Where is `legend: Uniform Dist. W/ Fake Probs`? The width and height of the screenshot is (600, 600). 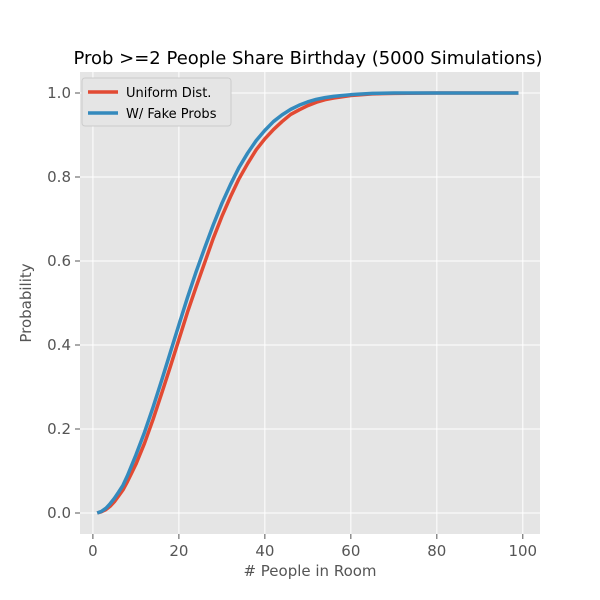
legend: Uniform Dist. W/ Fake Probs is located at coordinates (156, 102).